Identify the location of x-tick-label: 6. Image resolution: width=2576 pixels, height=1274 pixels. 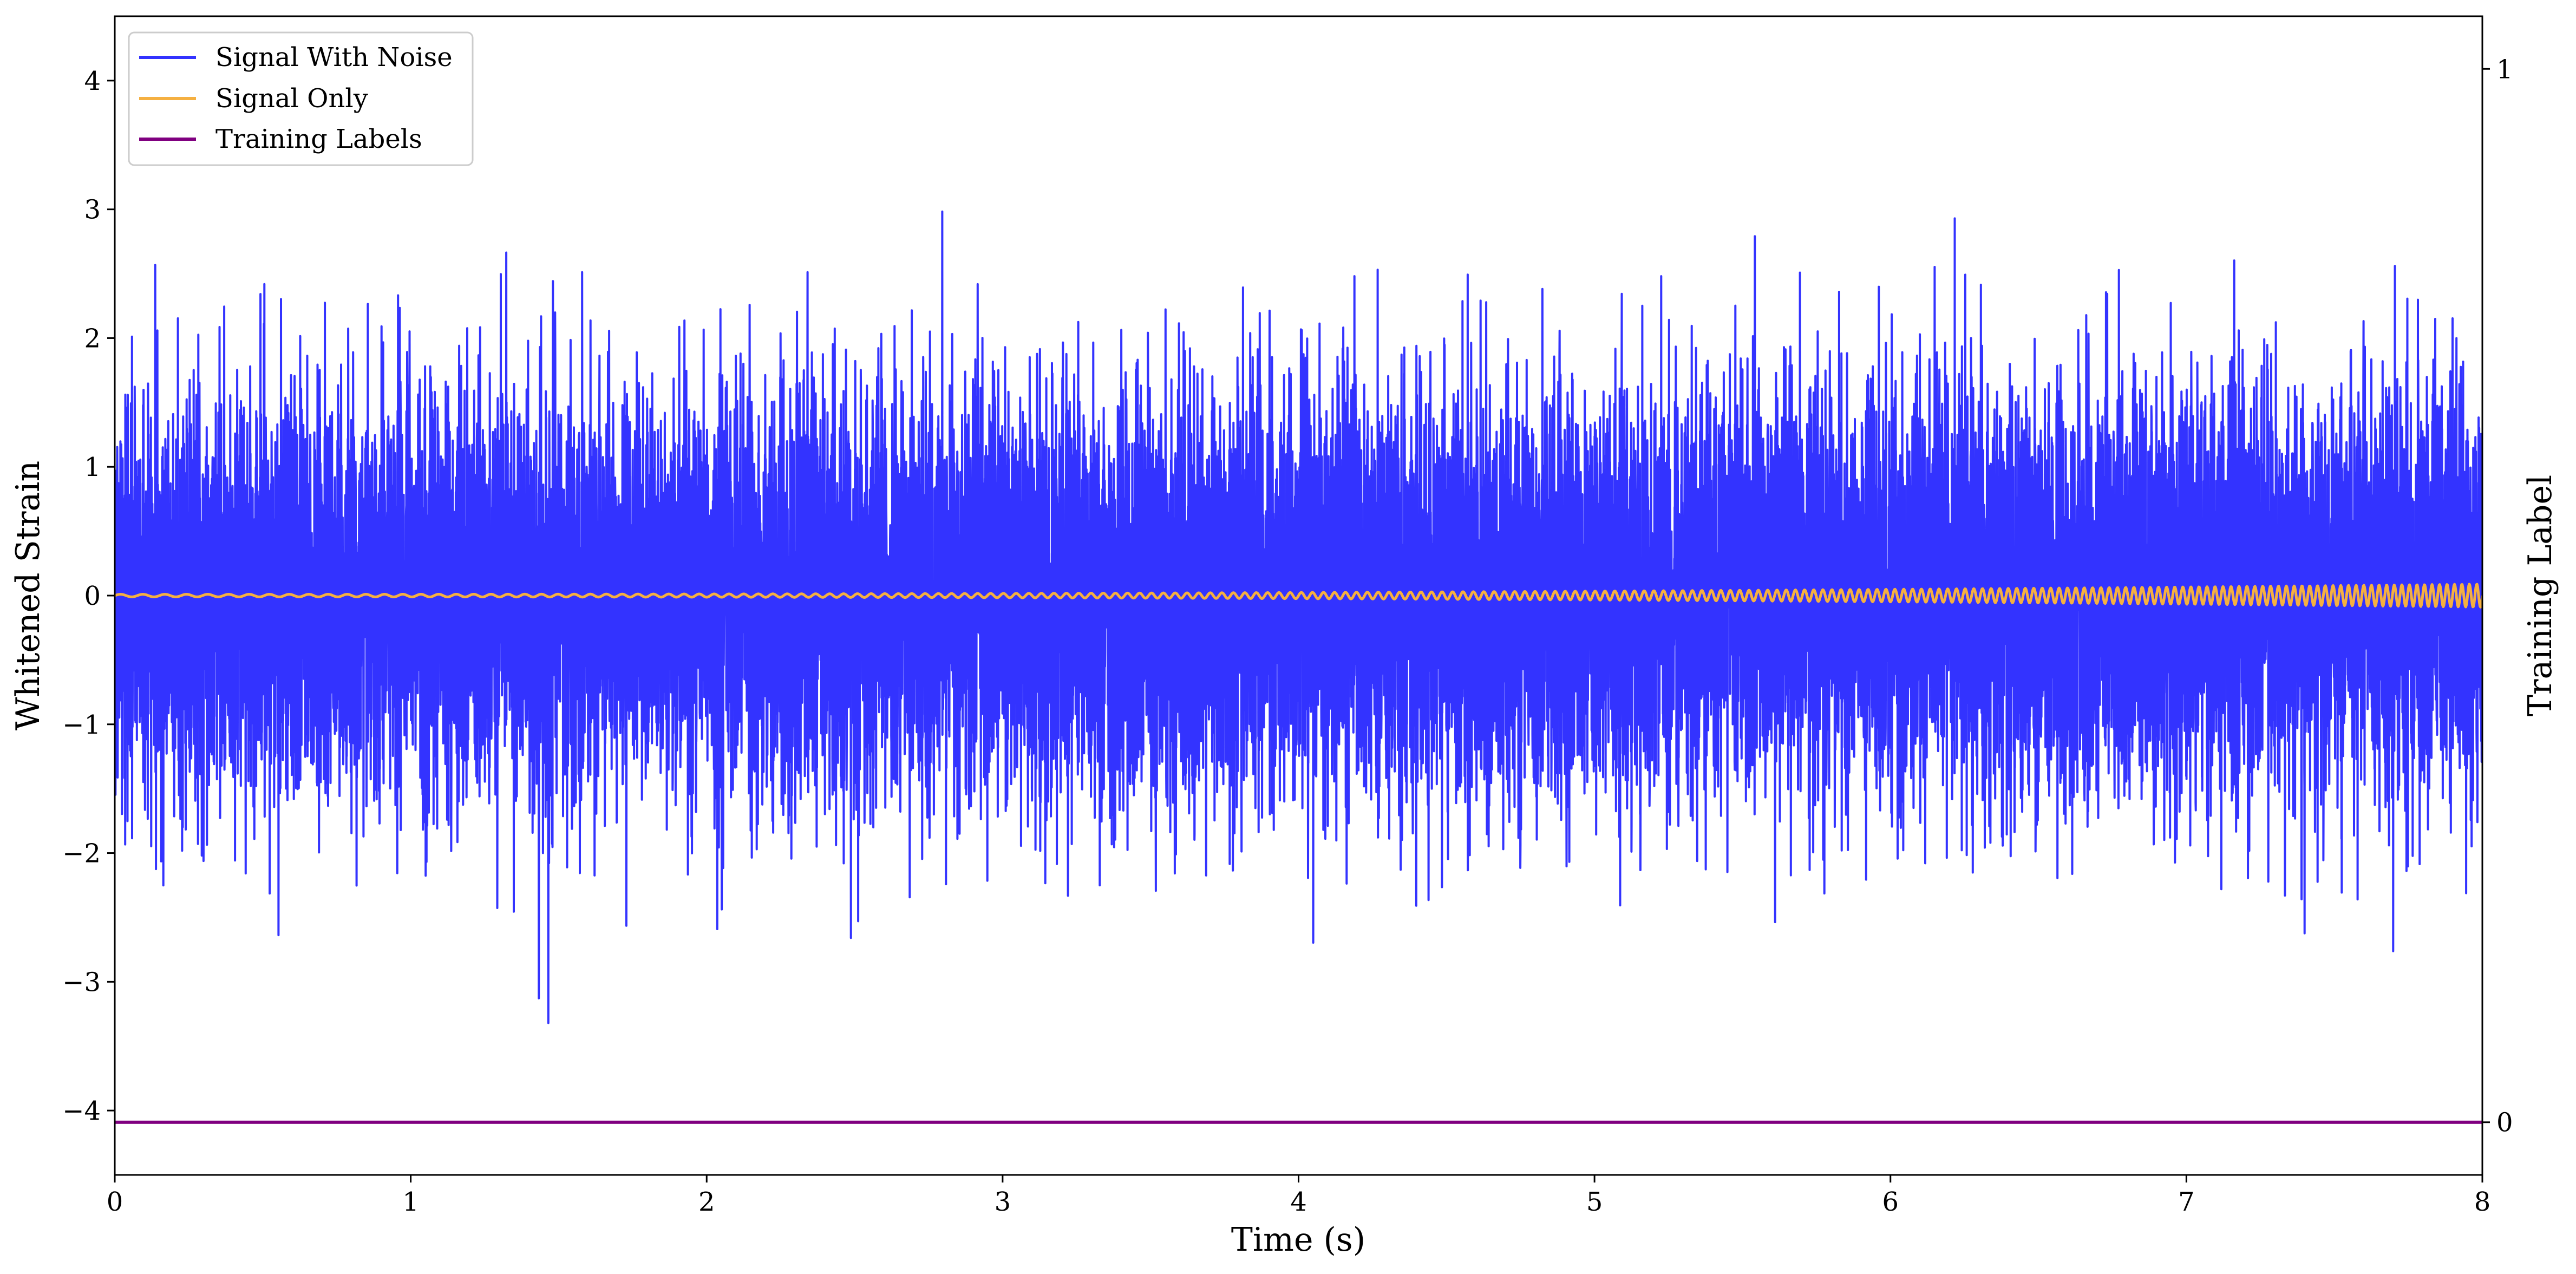
(1890, 1202).